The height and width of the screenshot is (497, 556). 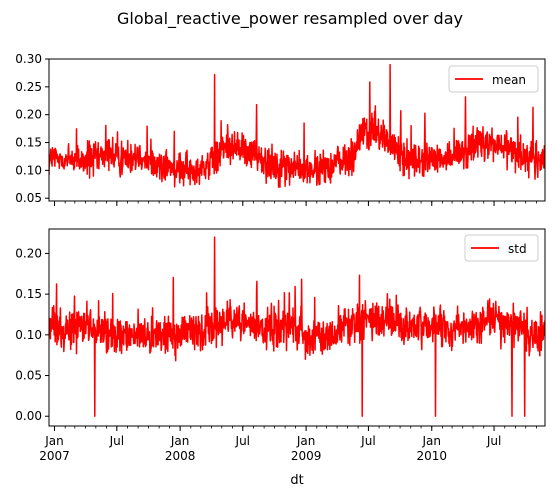 I want to click on x-tick-year-label: 2008, so click(x=180, y=456).